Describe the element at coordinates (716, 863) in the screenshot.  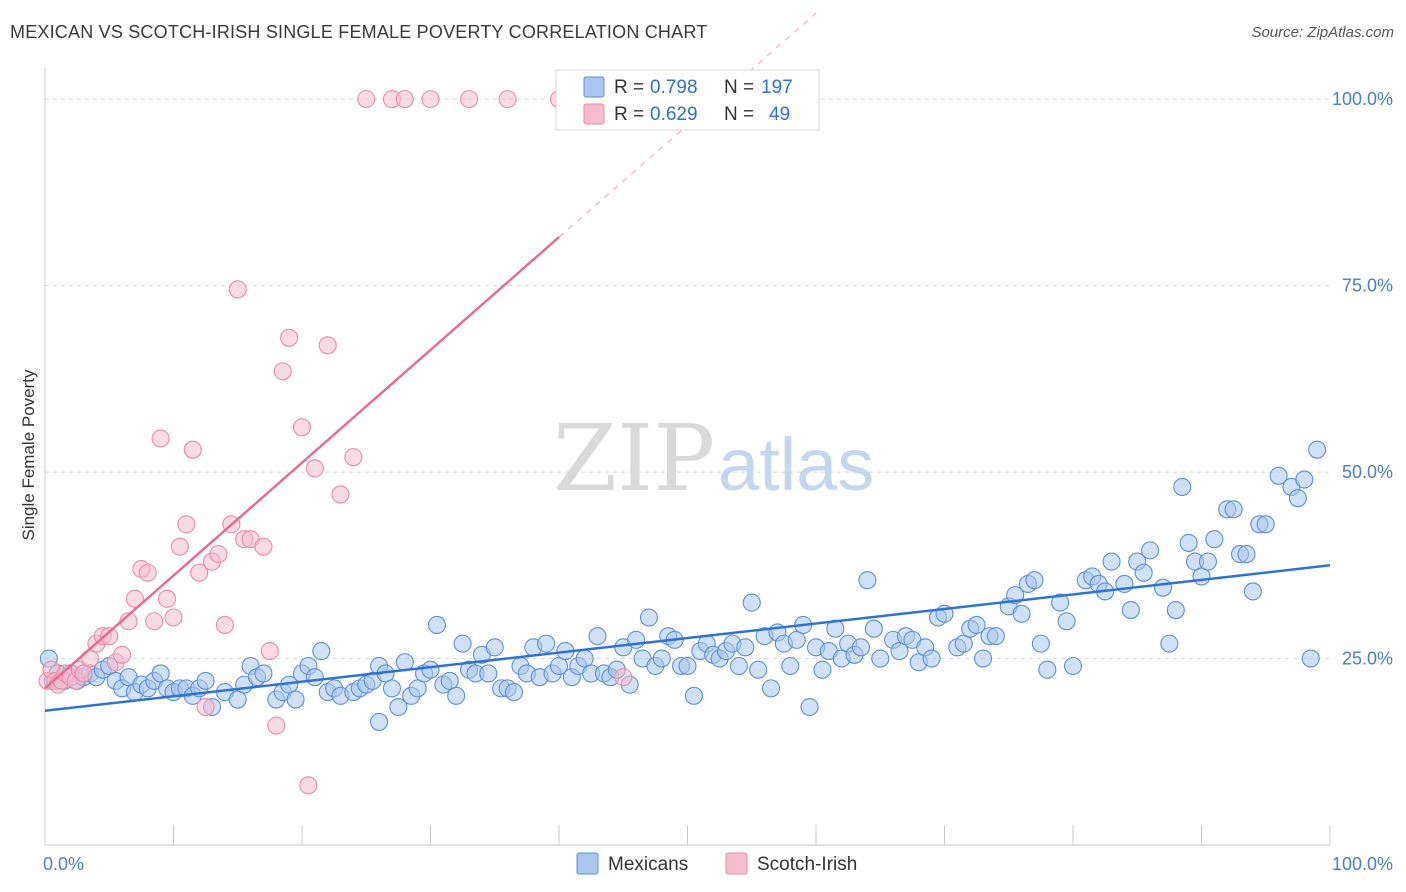
I see `bottom-legend: Mexicans Scotch-Irish` at that location.